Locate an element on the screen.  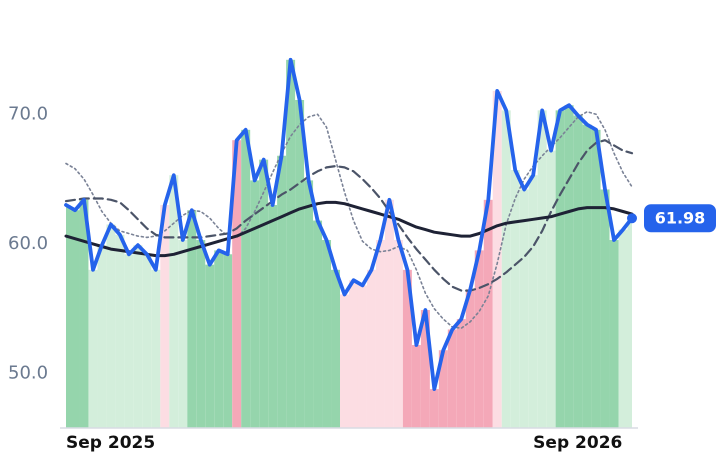
last-point is located at coordinates (632, 218).